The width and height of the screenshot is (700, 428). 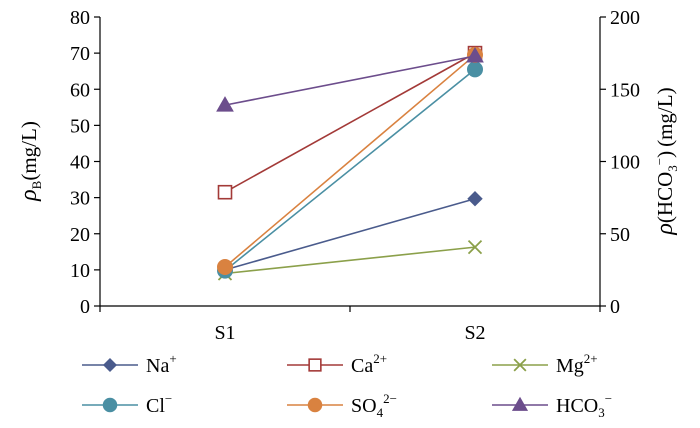 I want to click on legend: Na+ Ca2+ Mg2+ Cl− SO42− HCO3−, so click(x=347, y=385).